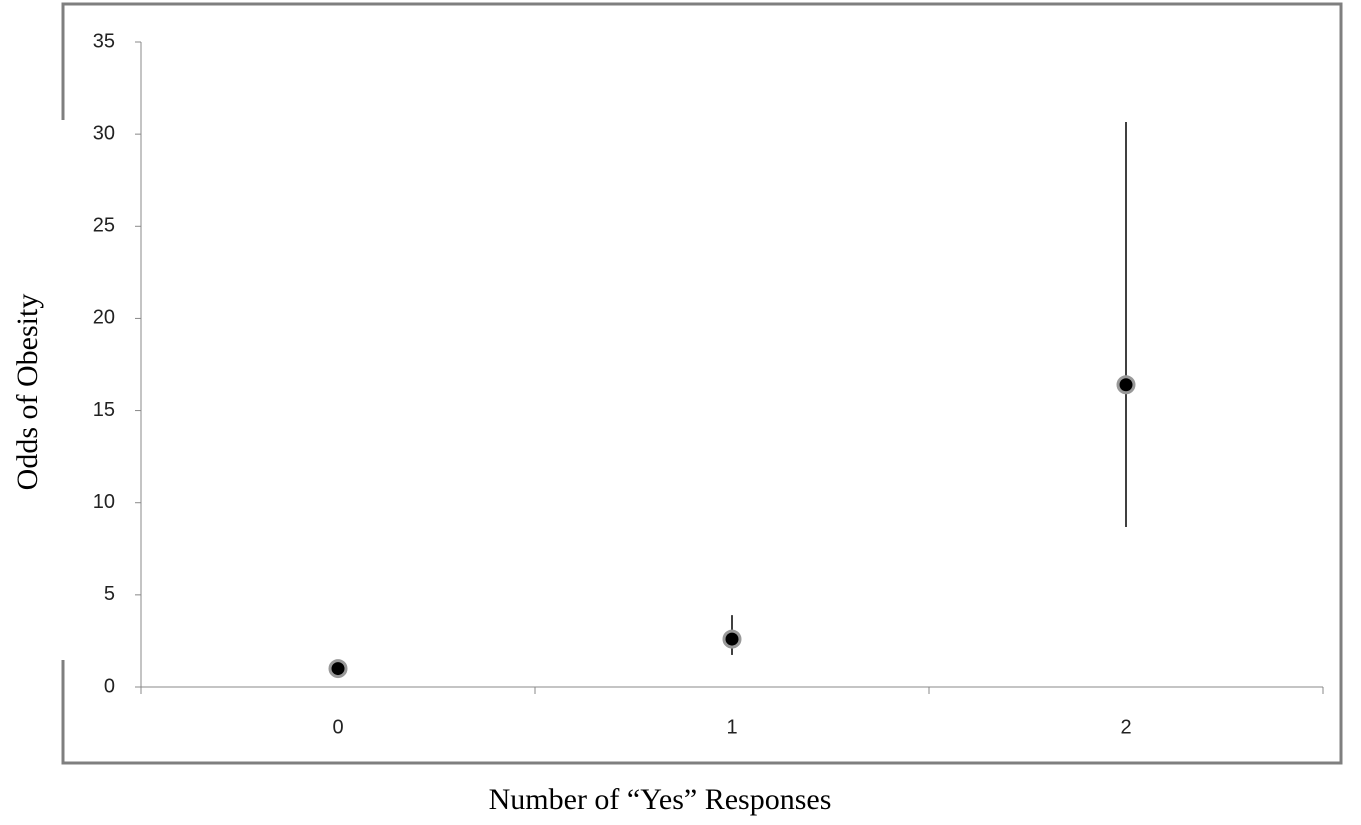  What do you see at coordinates (104, 410) in the screenshot?
I see `y-tick-label: 15` at bounding box center [104, 410].